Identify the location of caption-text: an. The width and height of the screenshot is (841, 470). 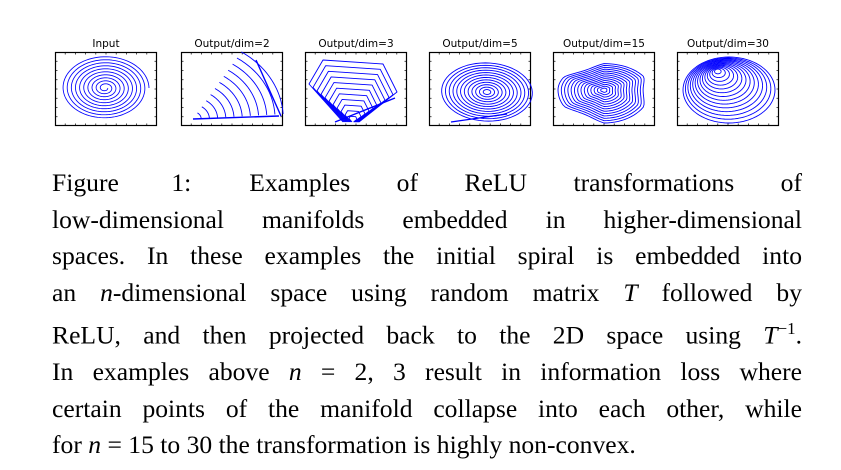
(76, 292).